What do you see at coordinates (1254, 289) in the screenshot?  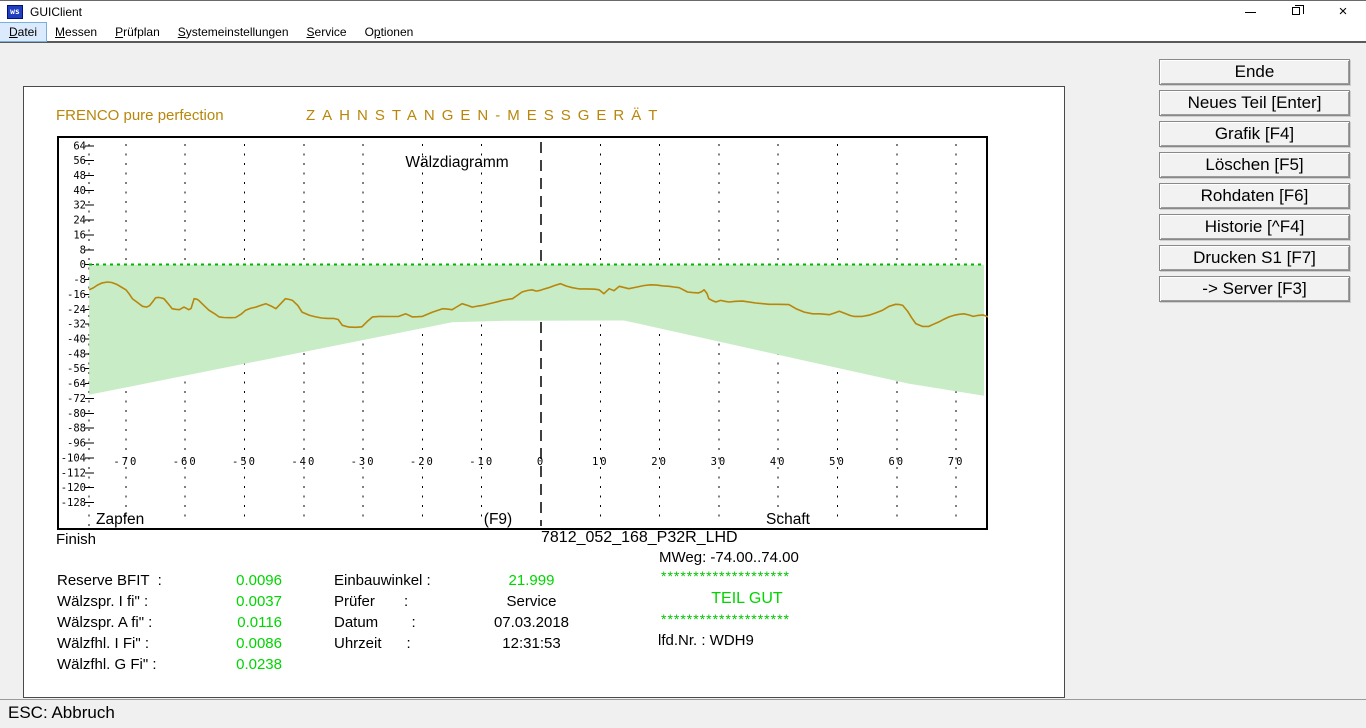 I see `server-button: -> Server [F3]` at bounding box center [1254, 289].